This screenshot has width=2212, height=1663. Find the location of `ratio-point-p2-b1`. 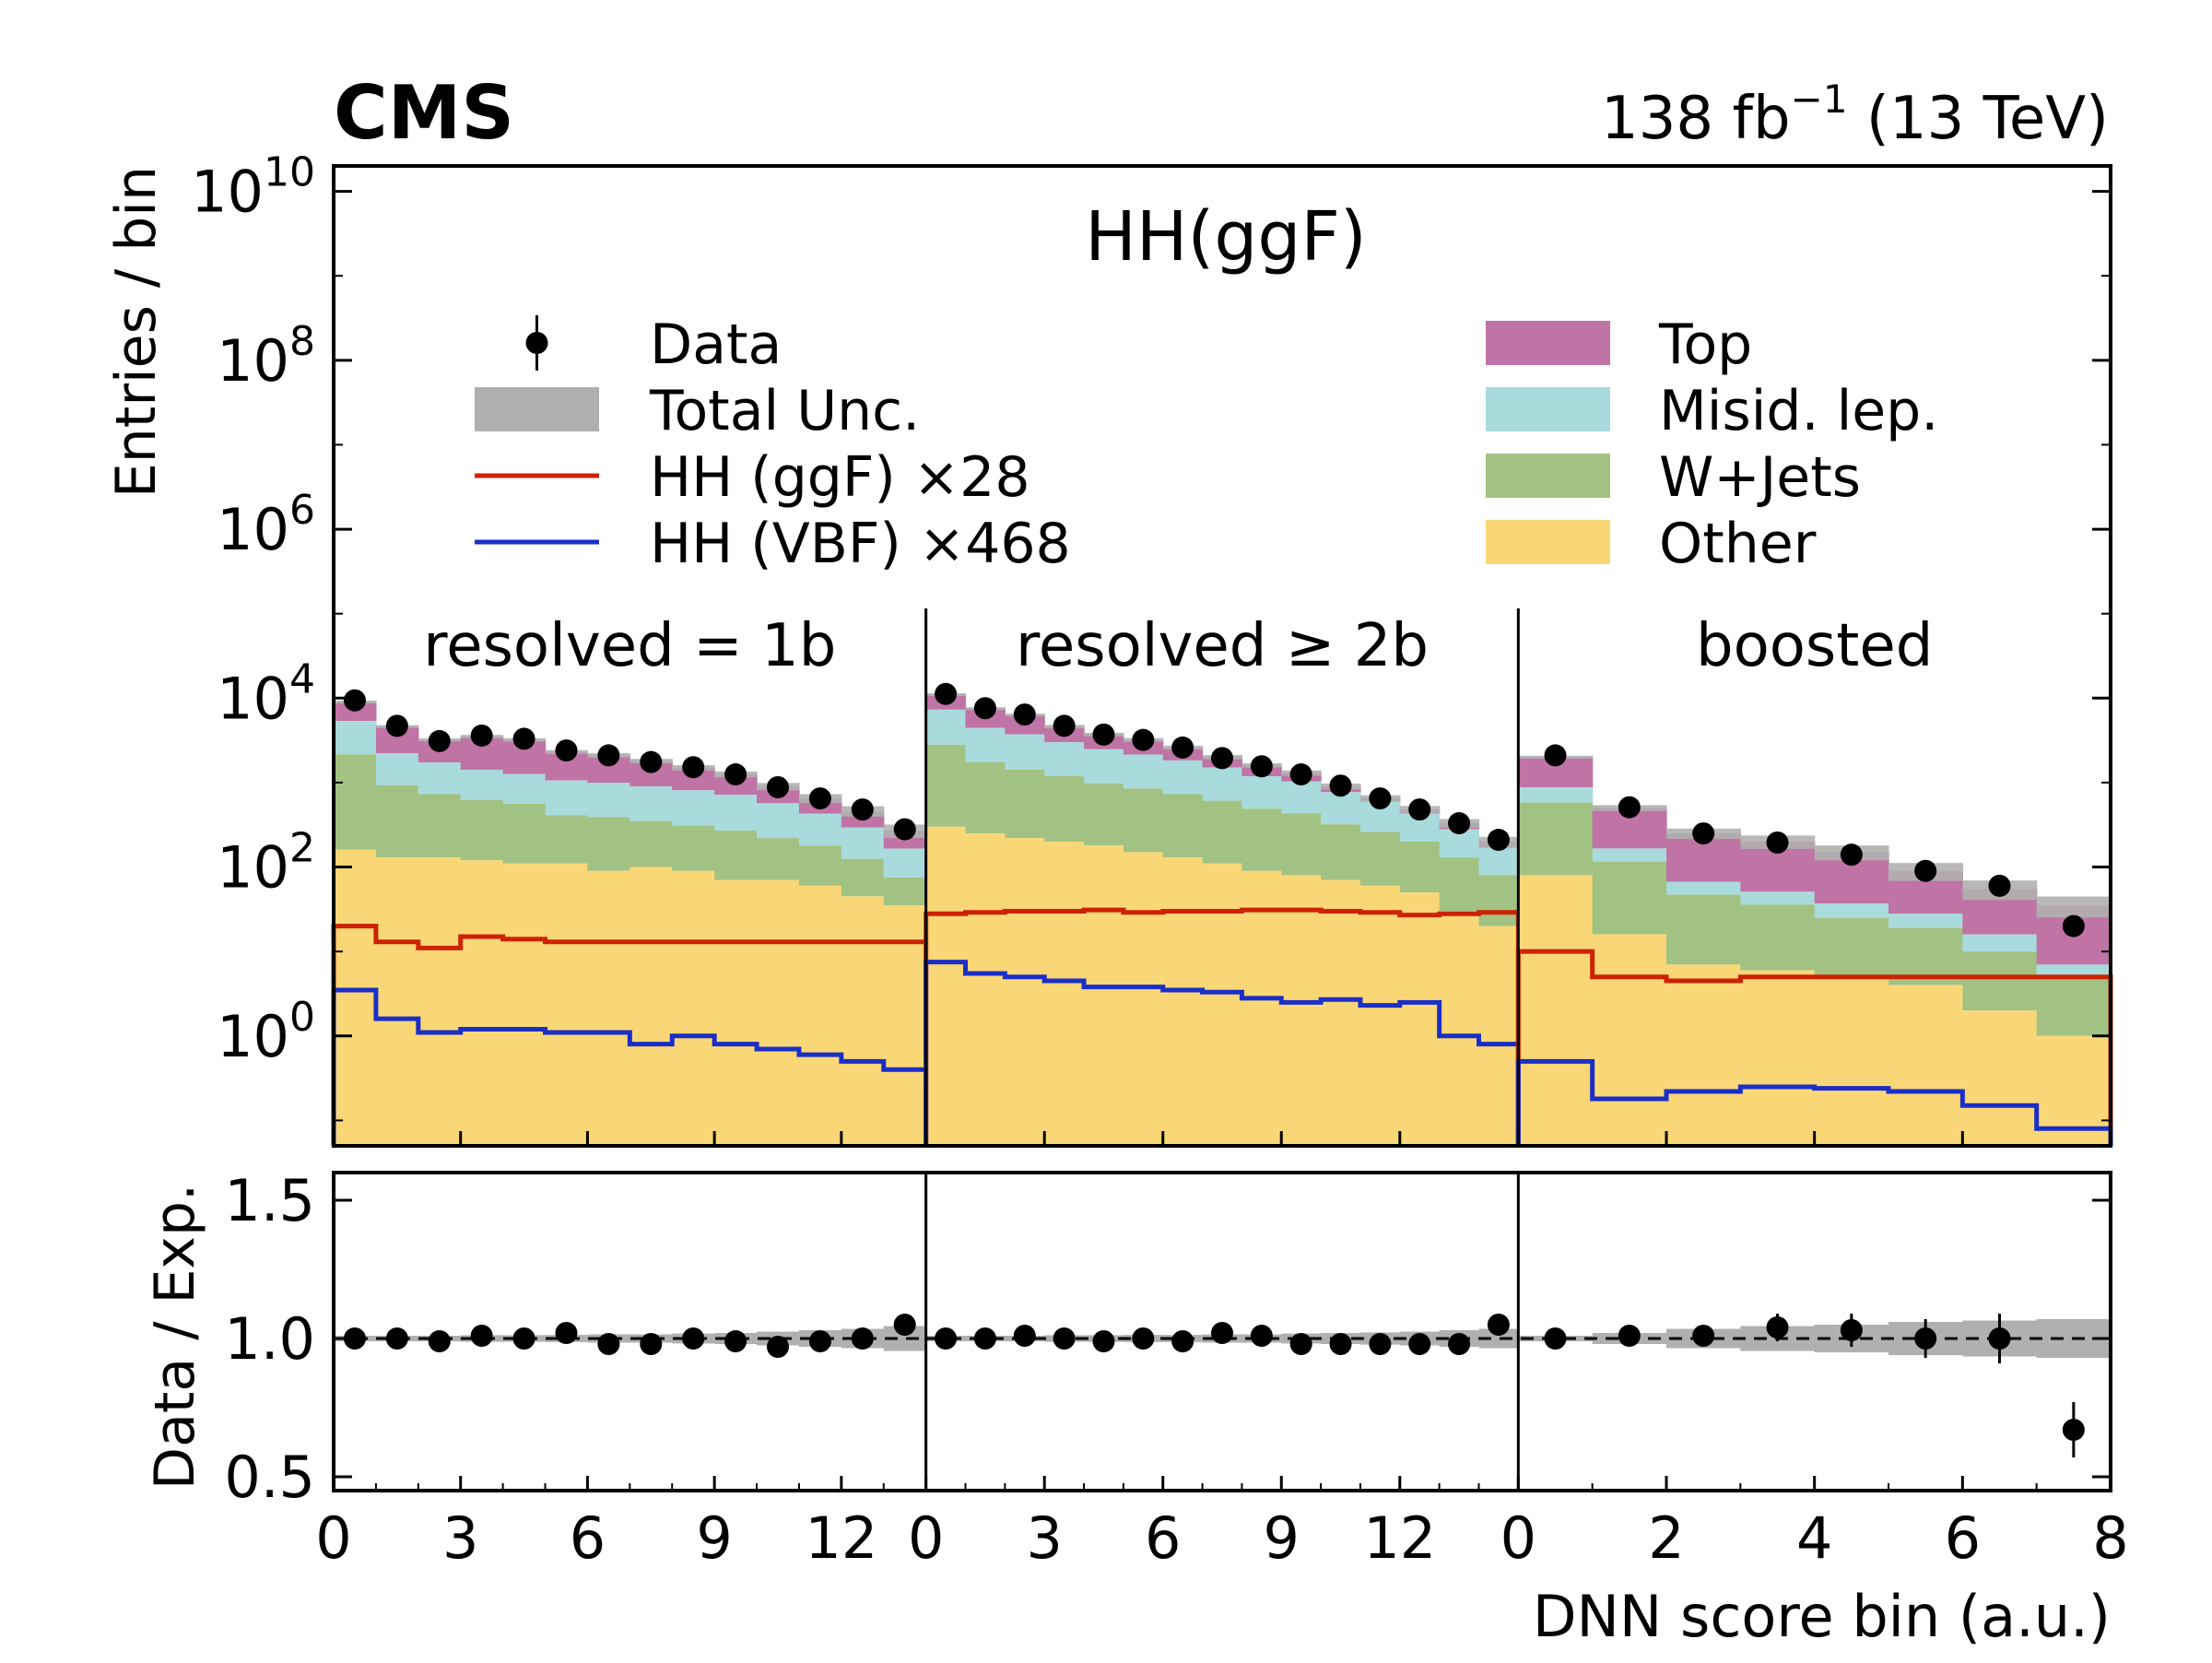

ratio-point-p2-b1 is located at coordinates (1629, 1336).